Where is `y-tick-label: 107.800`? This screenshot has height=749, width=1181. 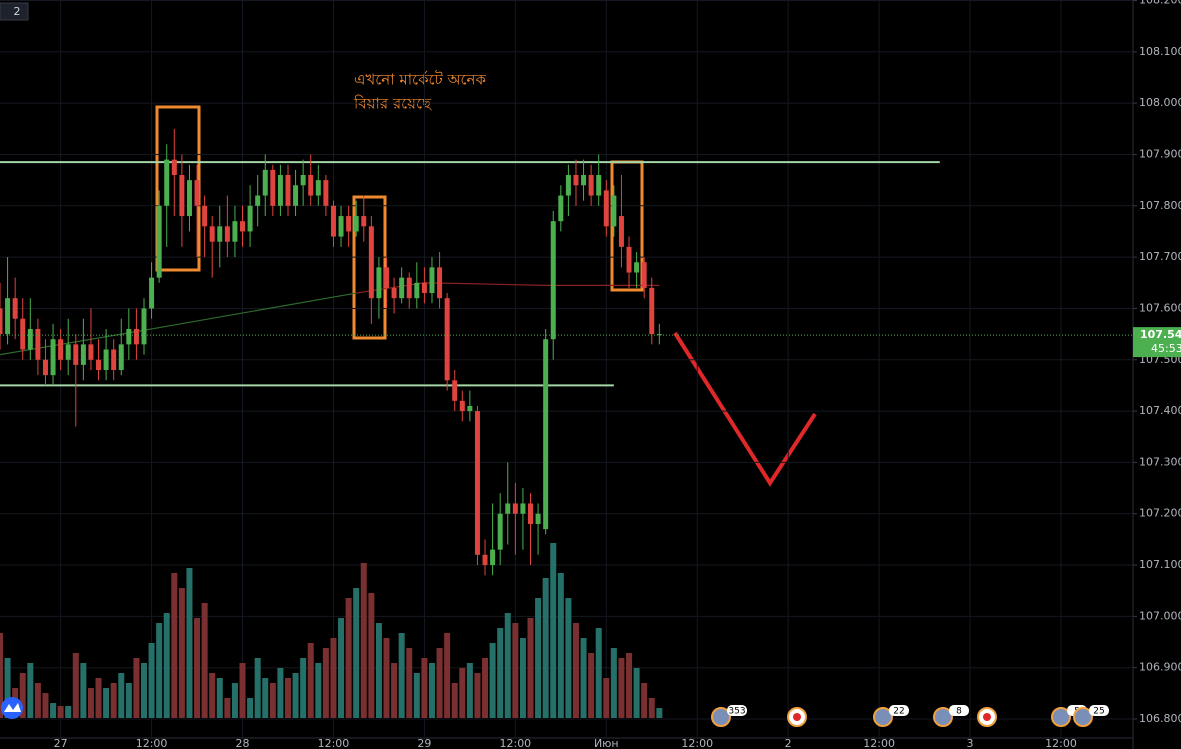
y-tick-label: 107.800 is located at coordinates (1160, 205).